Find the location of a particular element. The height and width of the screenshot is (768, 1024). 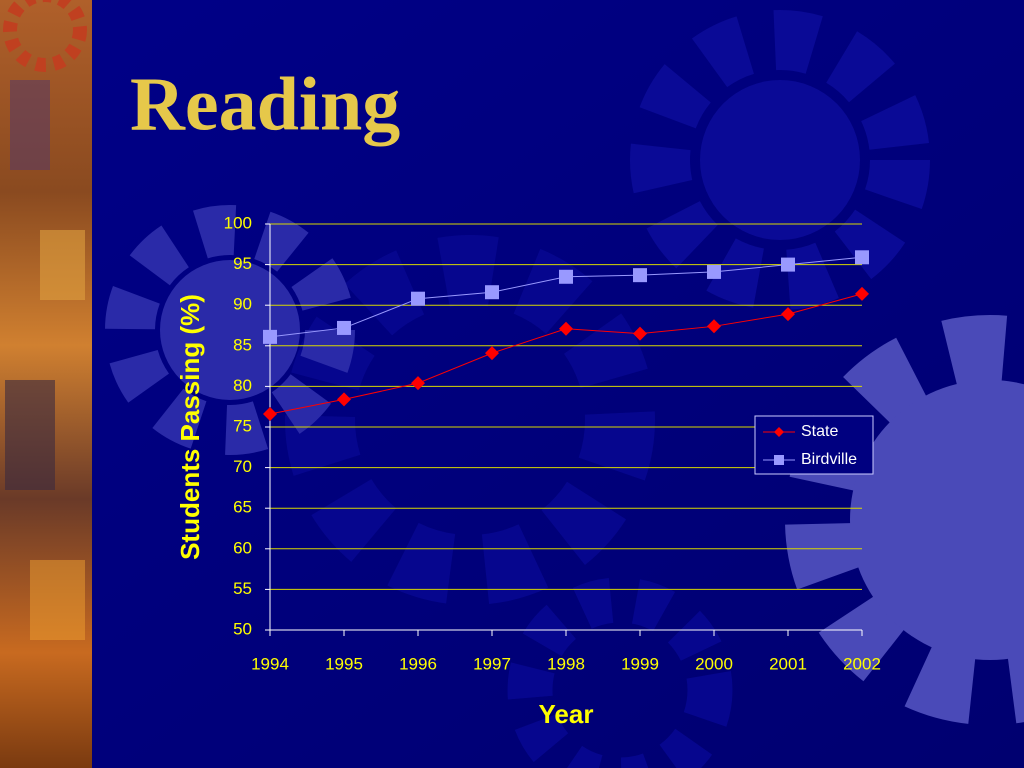

x-tick-label: 1996 is located at coordinates (418, 663).